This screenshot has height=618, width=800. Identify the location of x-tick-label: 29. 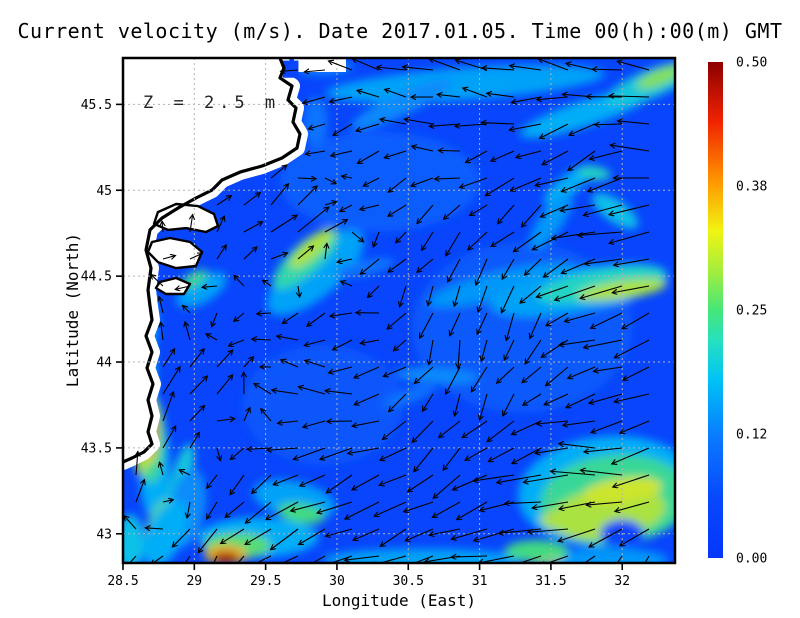
(194, 581).